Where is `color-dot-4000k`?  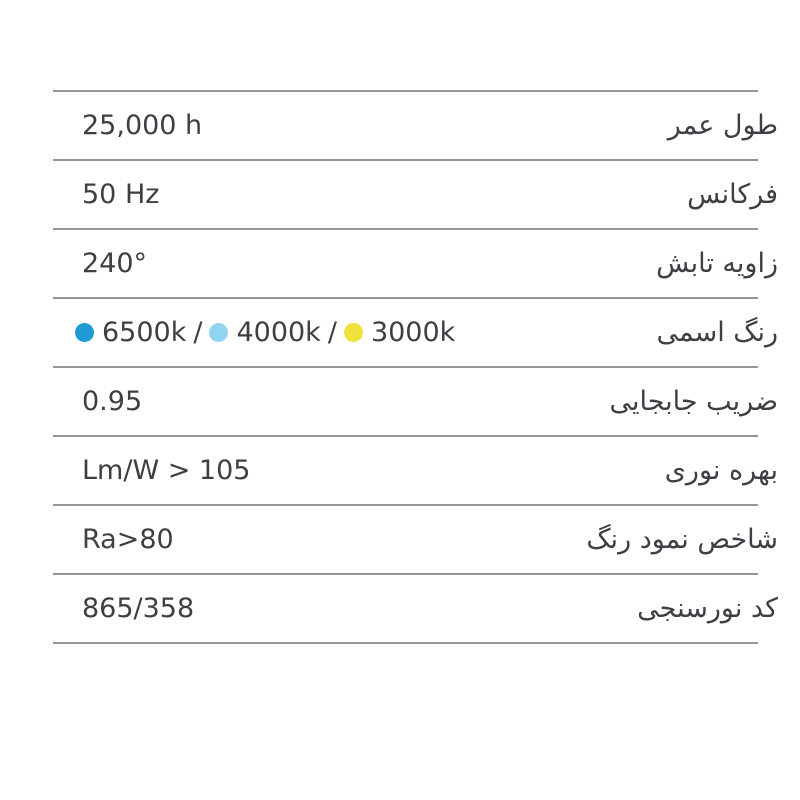 color-dot-4000k is located at coordinates (219, 332).